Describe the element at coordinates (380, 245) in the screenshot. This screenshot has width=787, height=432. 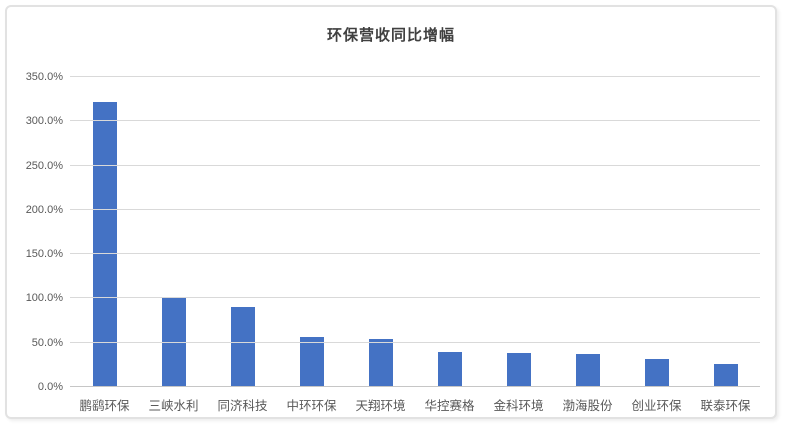
I see `bar-slot: 天翔环境` at that location.